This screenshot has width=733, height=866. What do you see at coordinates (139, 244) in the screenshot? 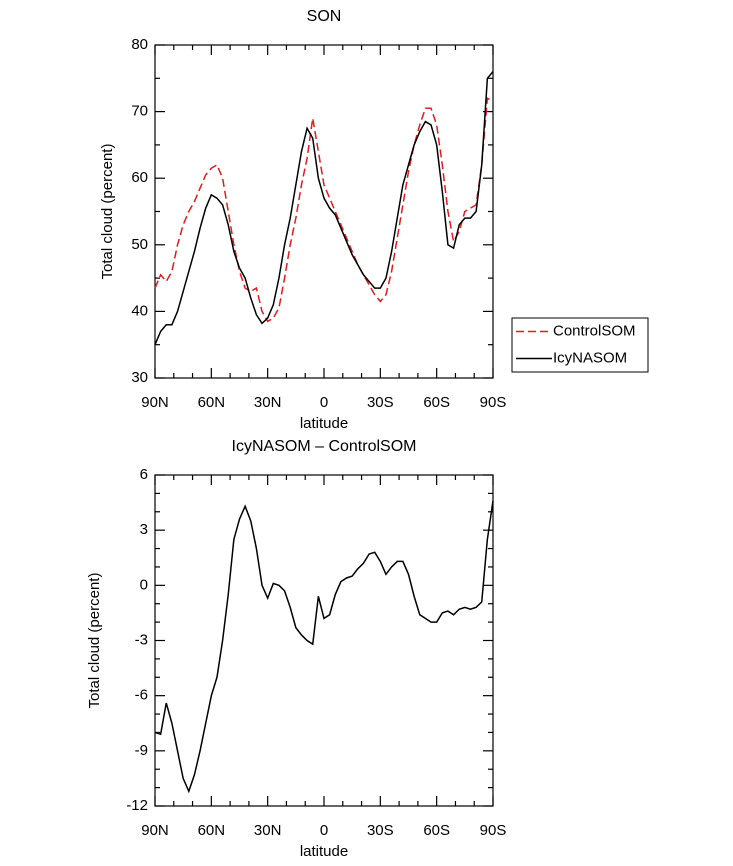
I see `y-tick-label: 50` at bounding box center [139, 244].